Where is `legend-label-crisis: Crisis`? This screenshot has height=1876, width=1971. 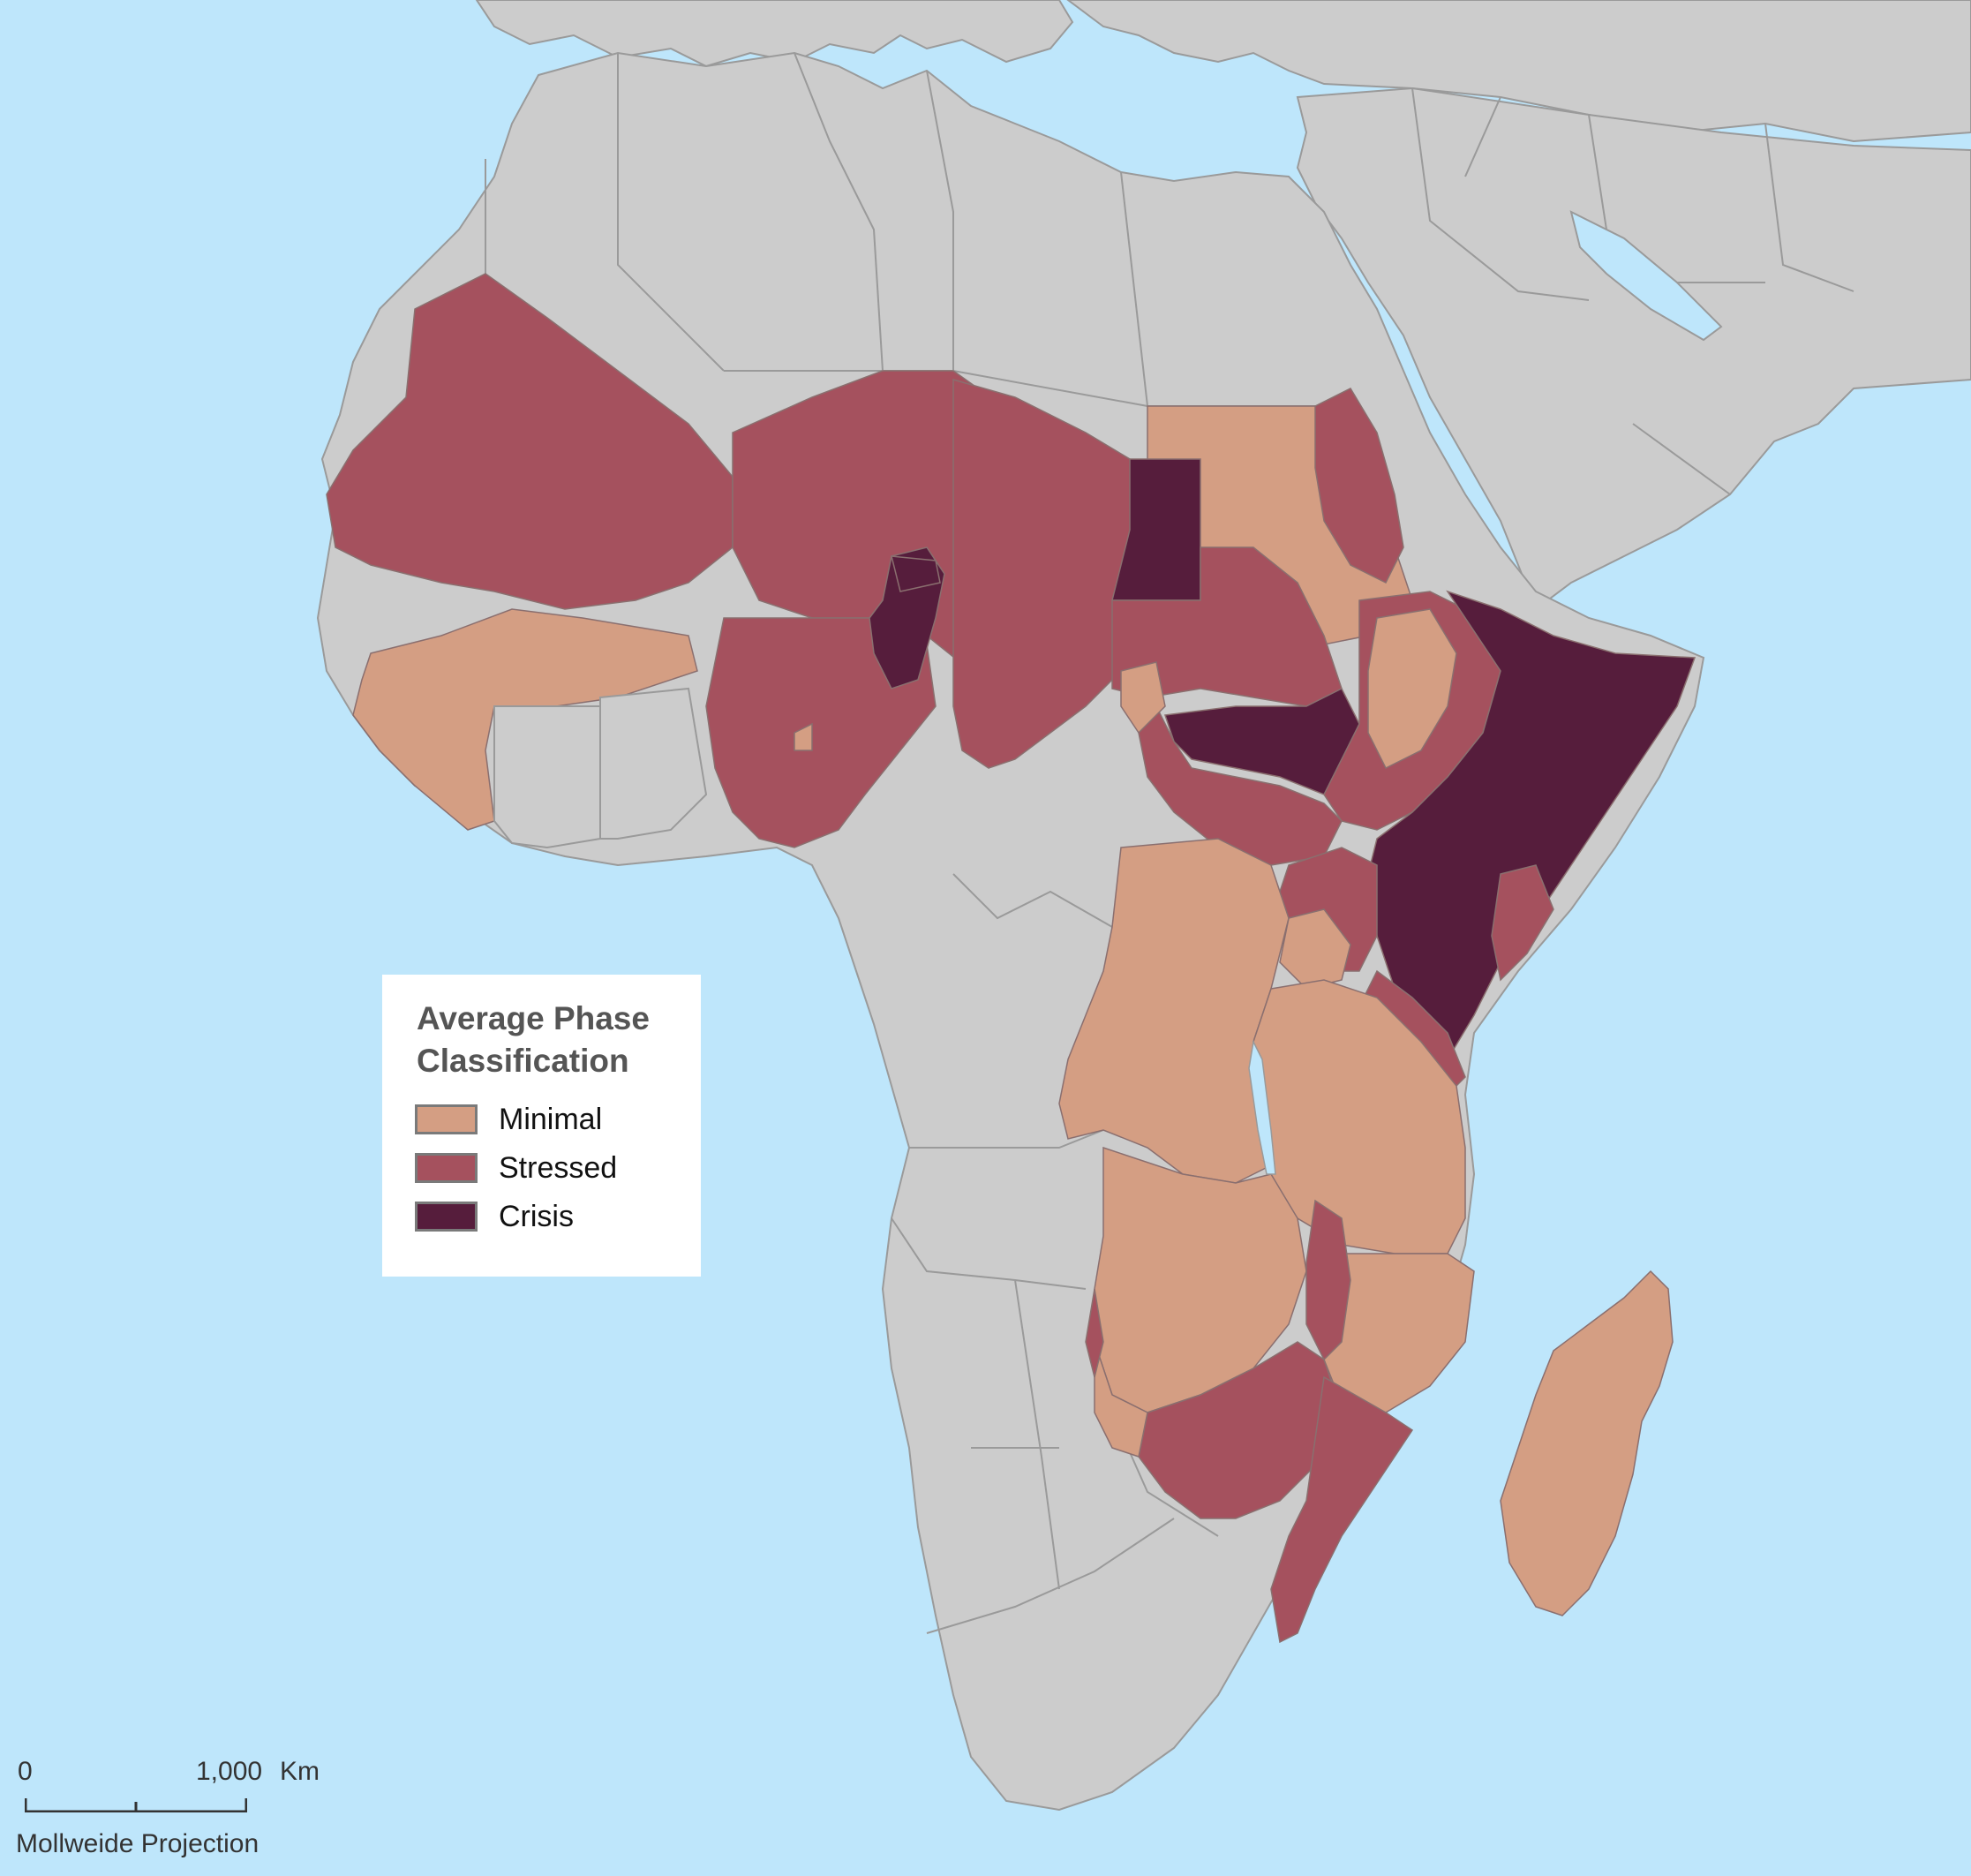 legend-label-crisis: Crisis is located at coordinates (537, 1216).